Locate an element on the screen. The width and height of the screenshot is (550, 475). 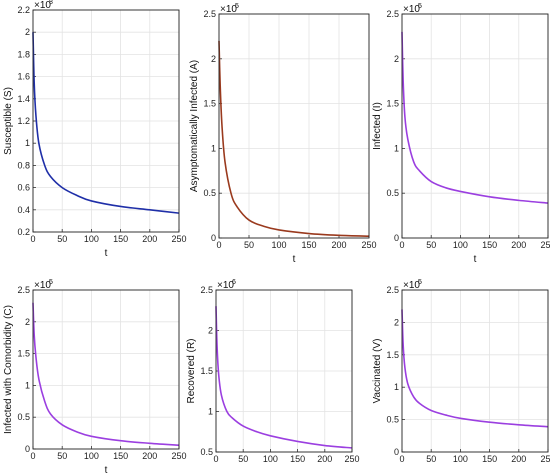
series-line-asymptomatic is located at coordinates (294, 139).